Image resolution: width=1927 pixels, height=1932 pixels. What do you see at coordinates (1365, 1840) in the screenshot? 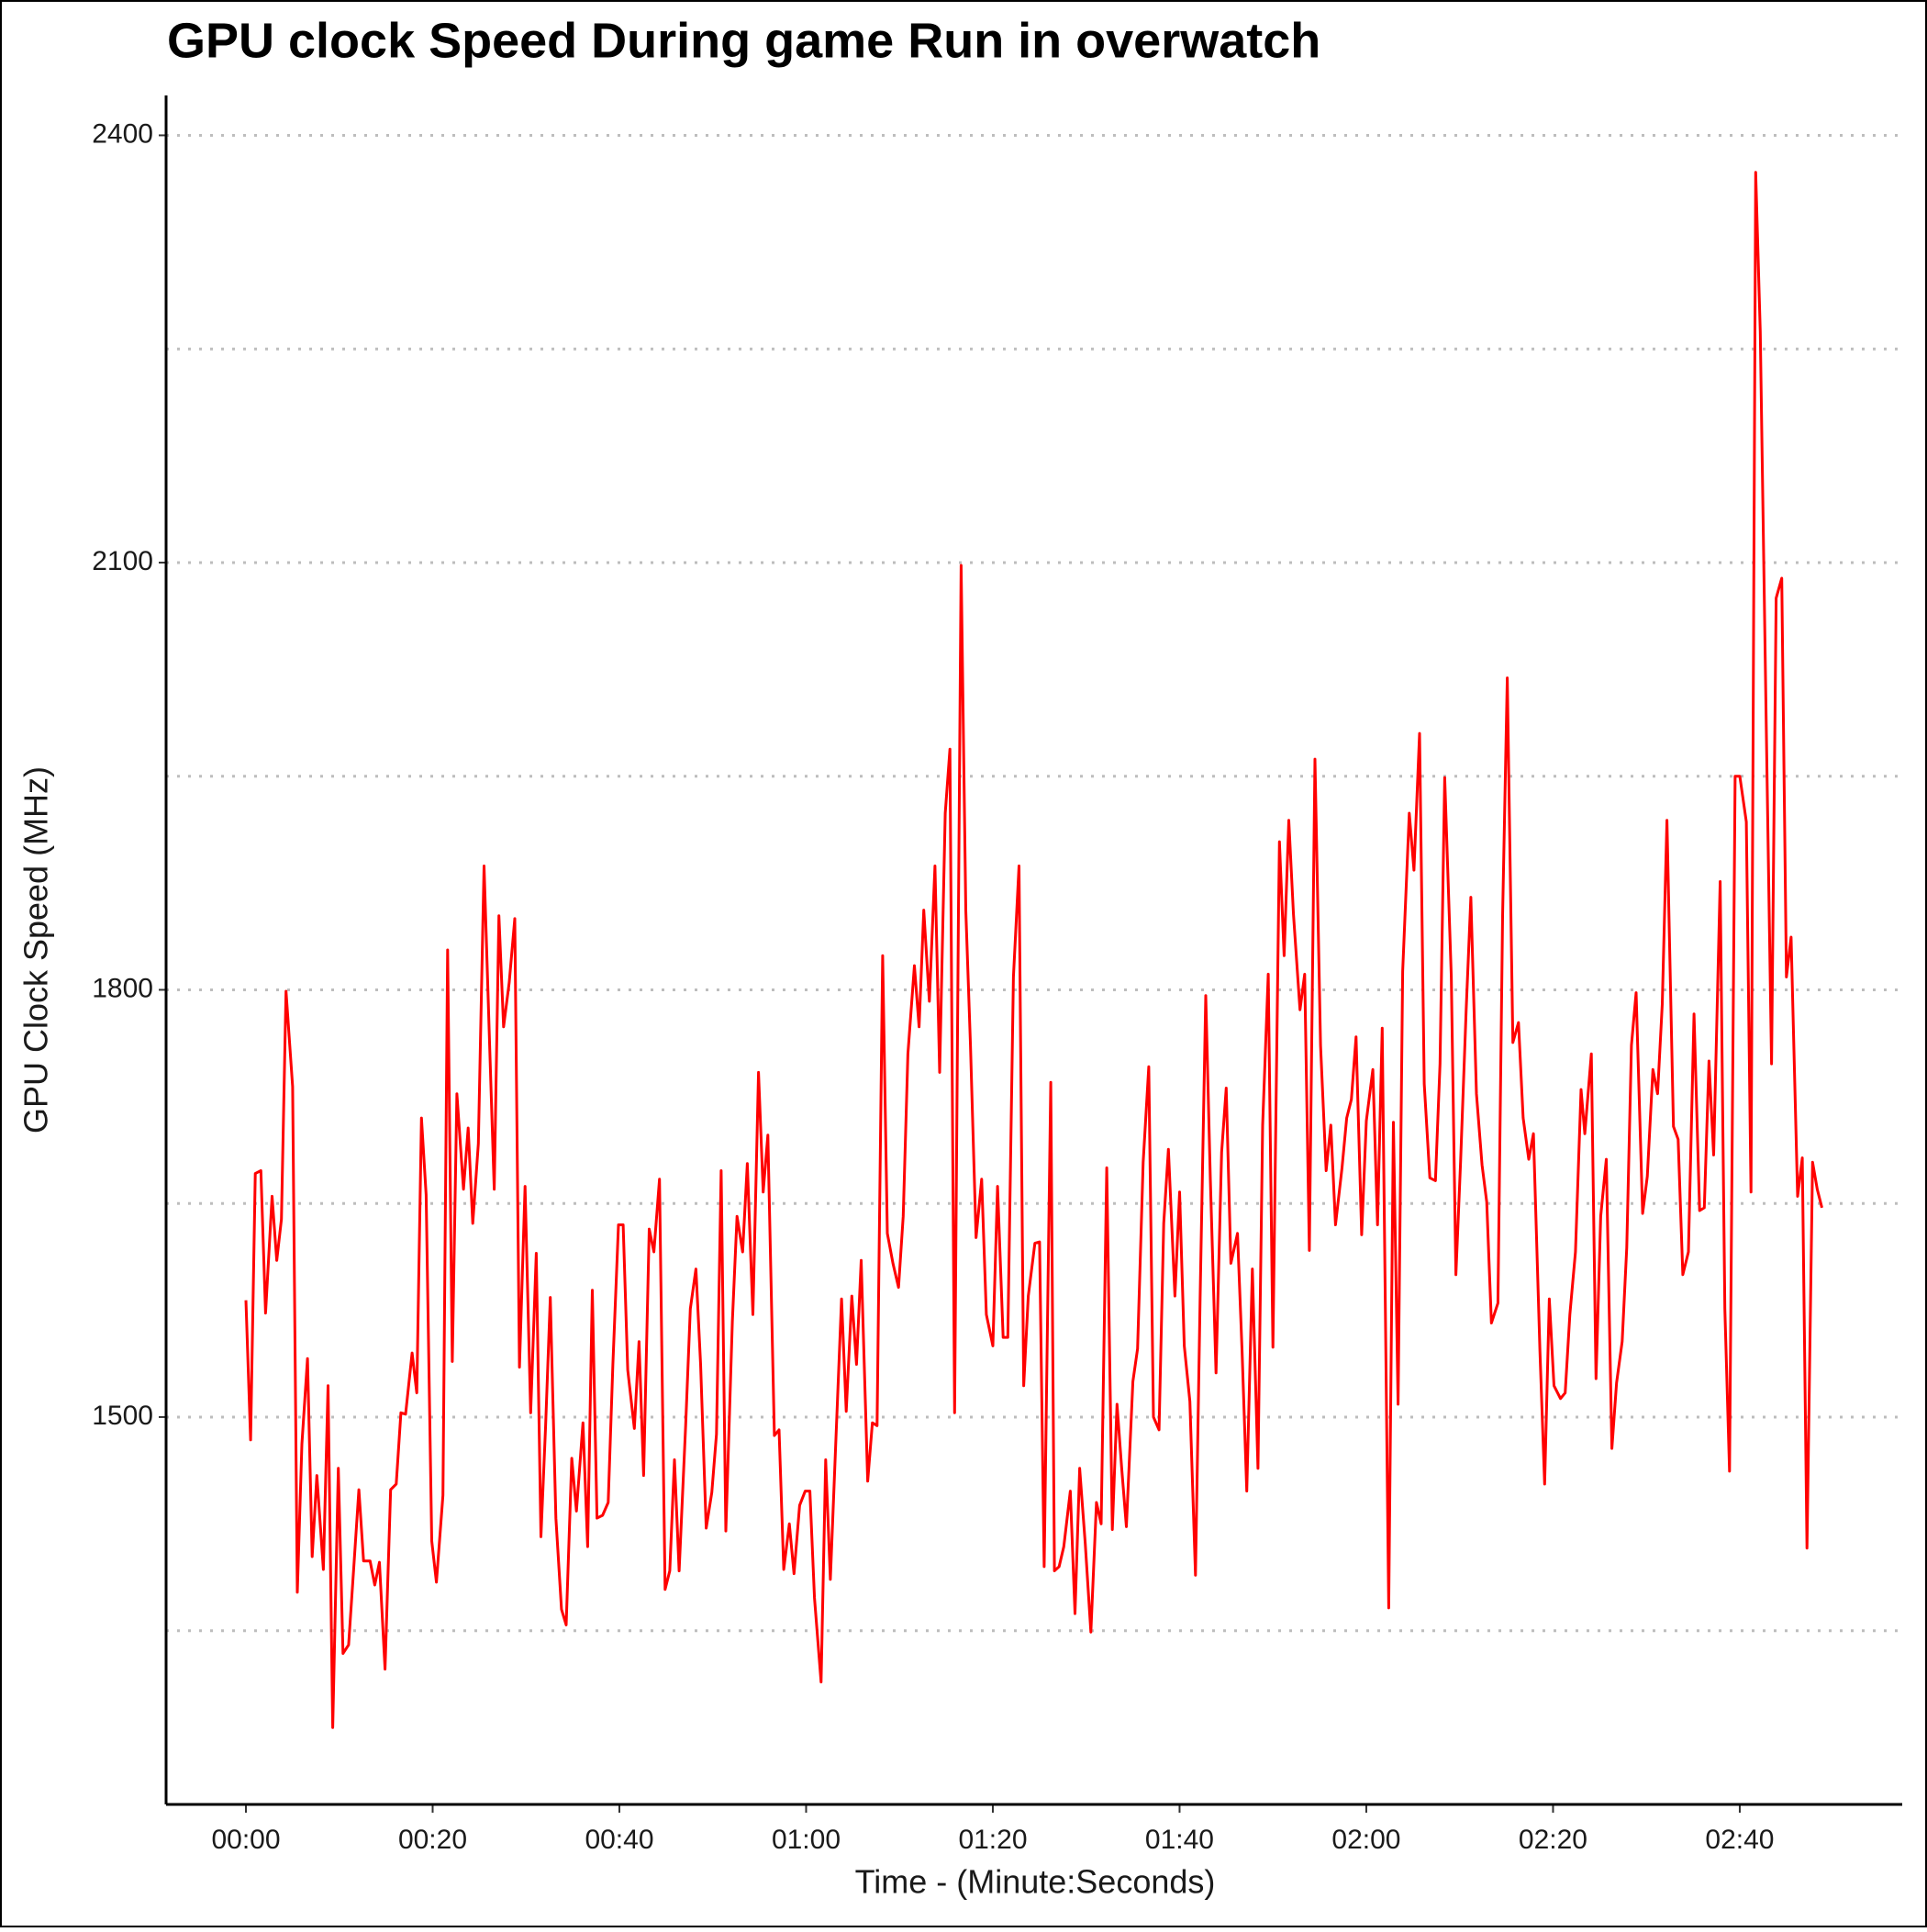
I see `x-tick-label: 02:00` at bounding box center [1365, 1840].